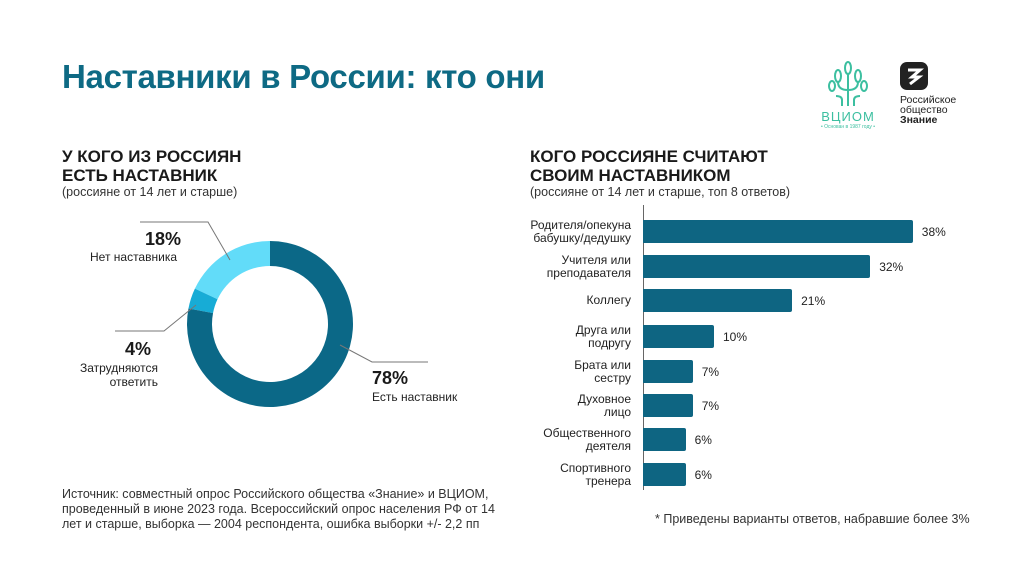 Image resolution: width=1024 pixels, height=585 pixels. What do you see at coordinates (813, 301) in the screenshot?
I see `bar-value-label: 21%` at bounding box center [813, 301].